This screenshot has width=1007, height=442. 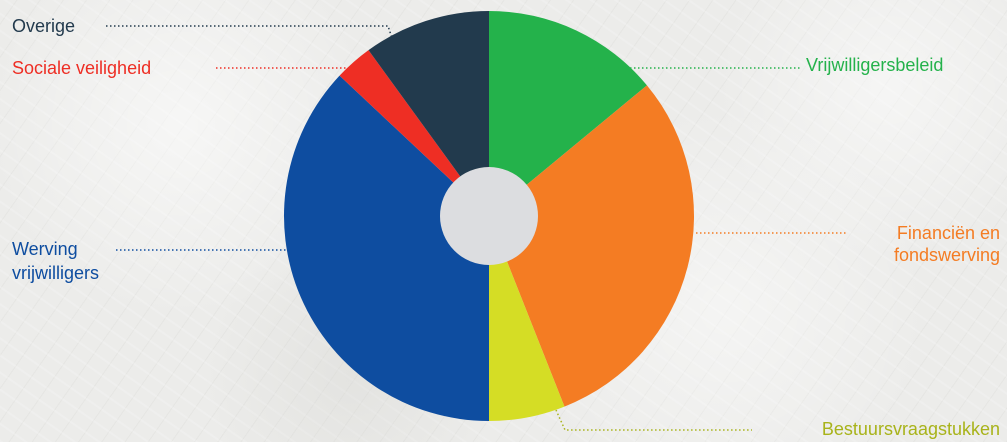 What do you see at coordinates (592, 246) in the screenshot?
I see `pie-slice-financien-en-fondswerving` at bounding box center [592, 246].